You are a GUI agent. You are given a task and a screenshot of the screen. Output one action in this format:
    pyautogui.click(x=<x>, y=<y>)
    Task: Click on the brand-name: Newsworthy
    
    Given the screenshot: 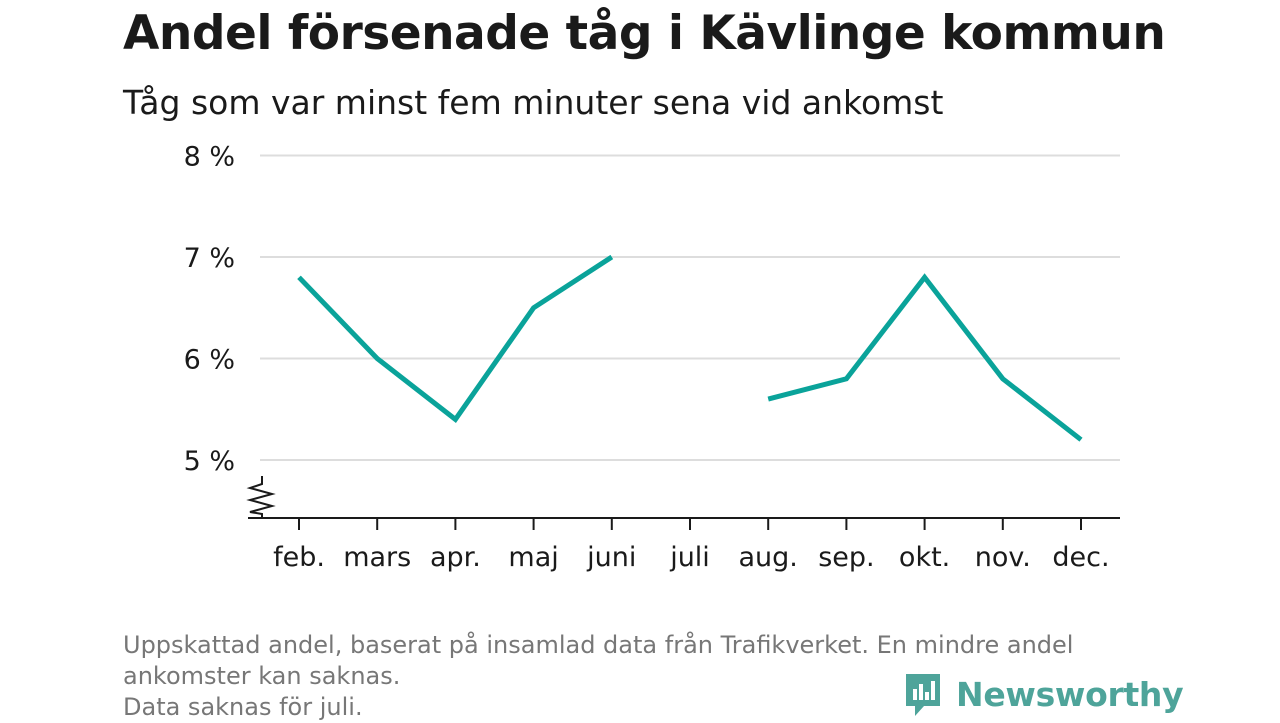 What is the action you would take?
    pyautogui.click(x=1070, y=694)
    